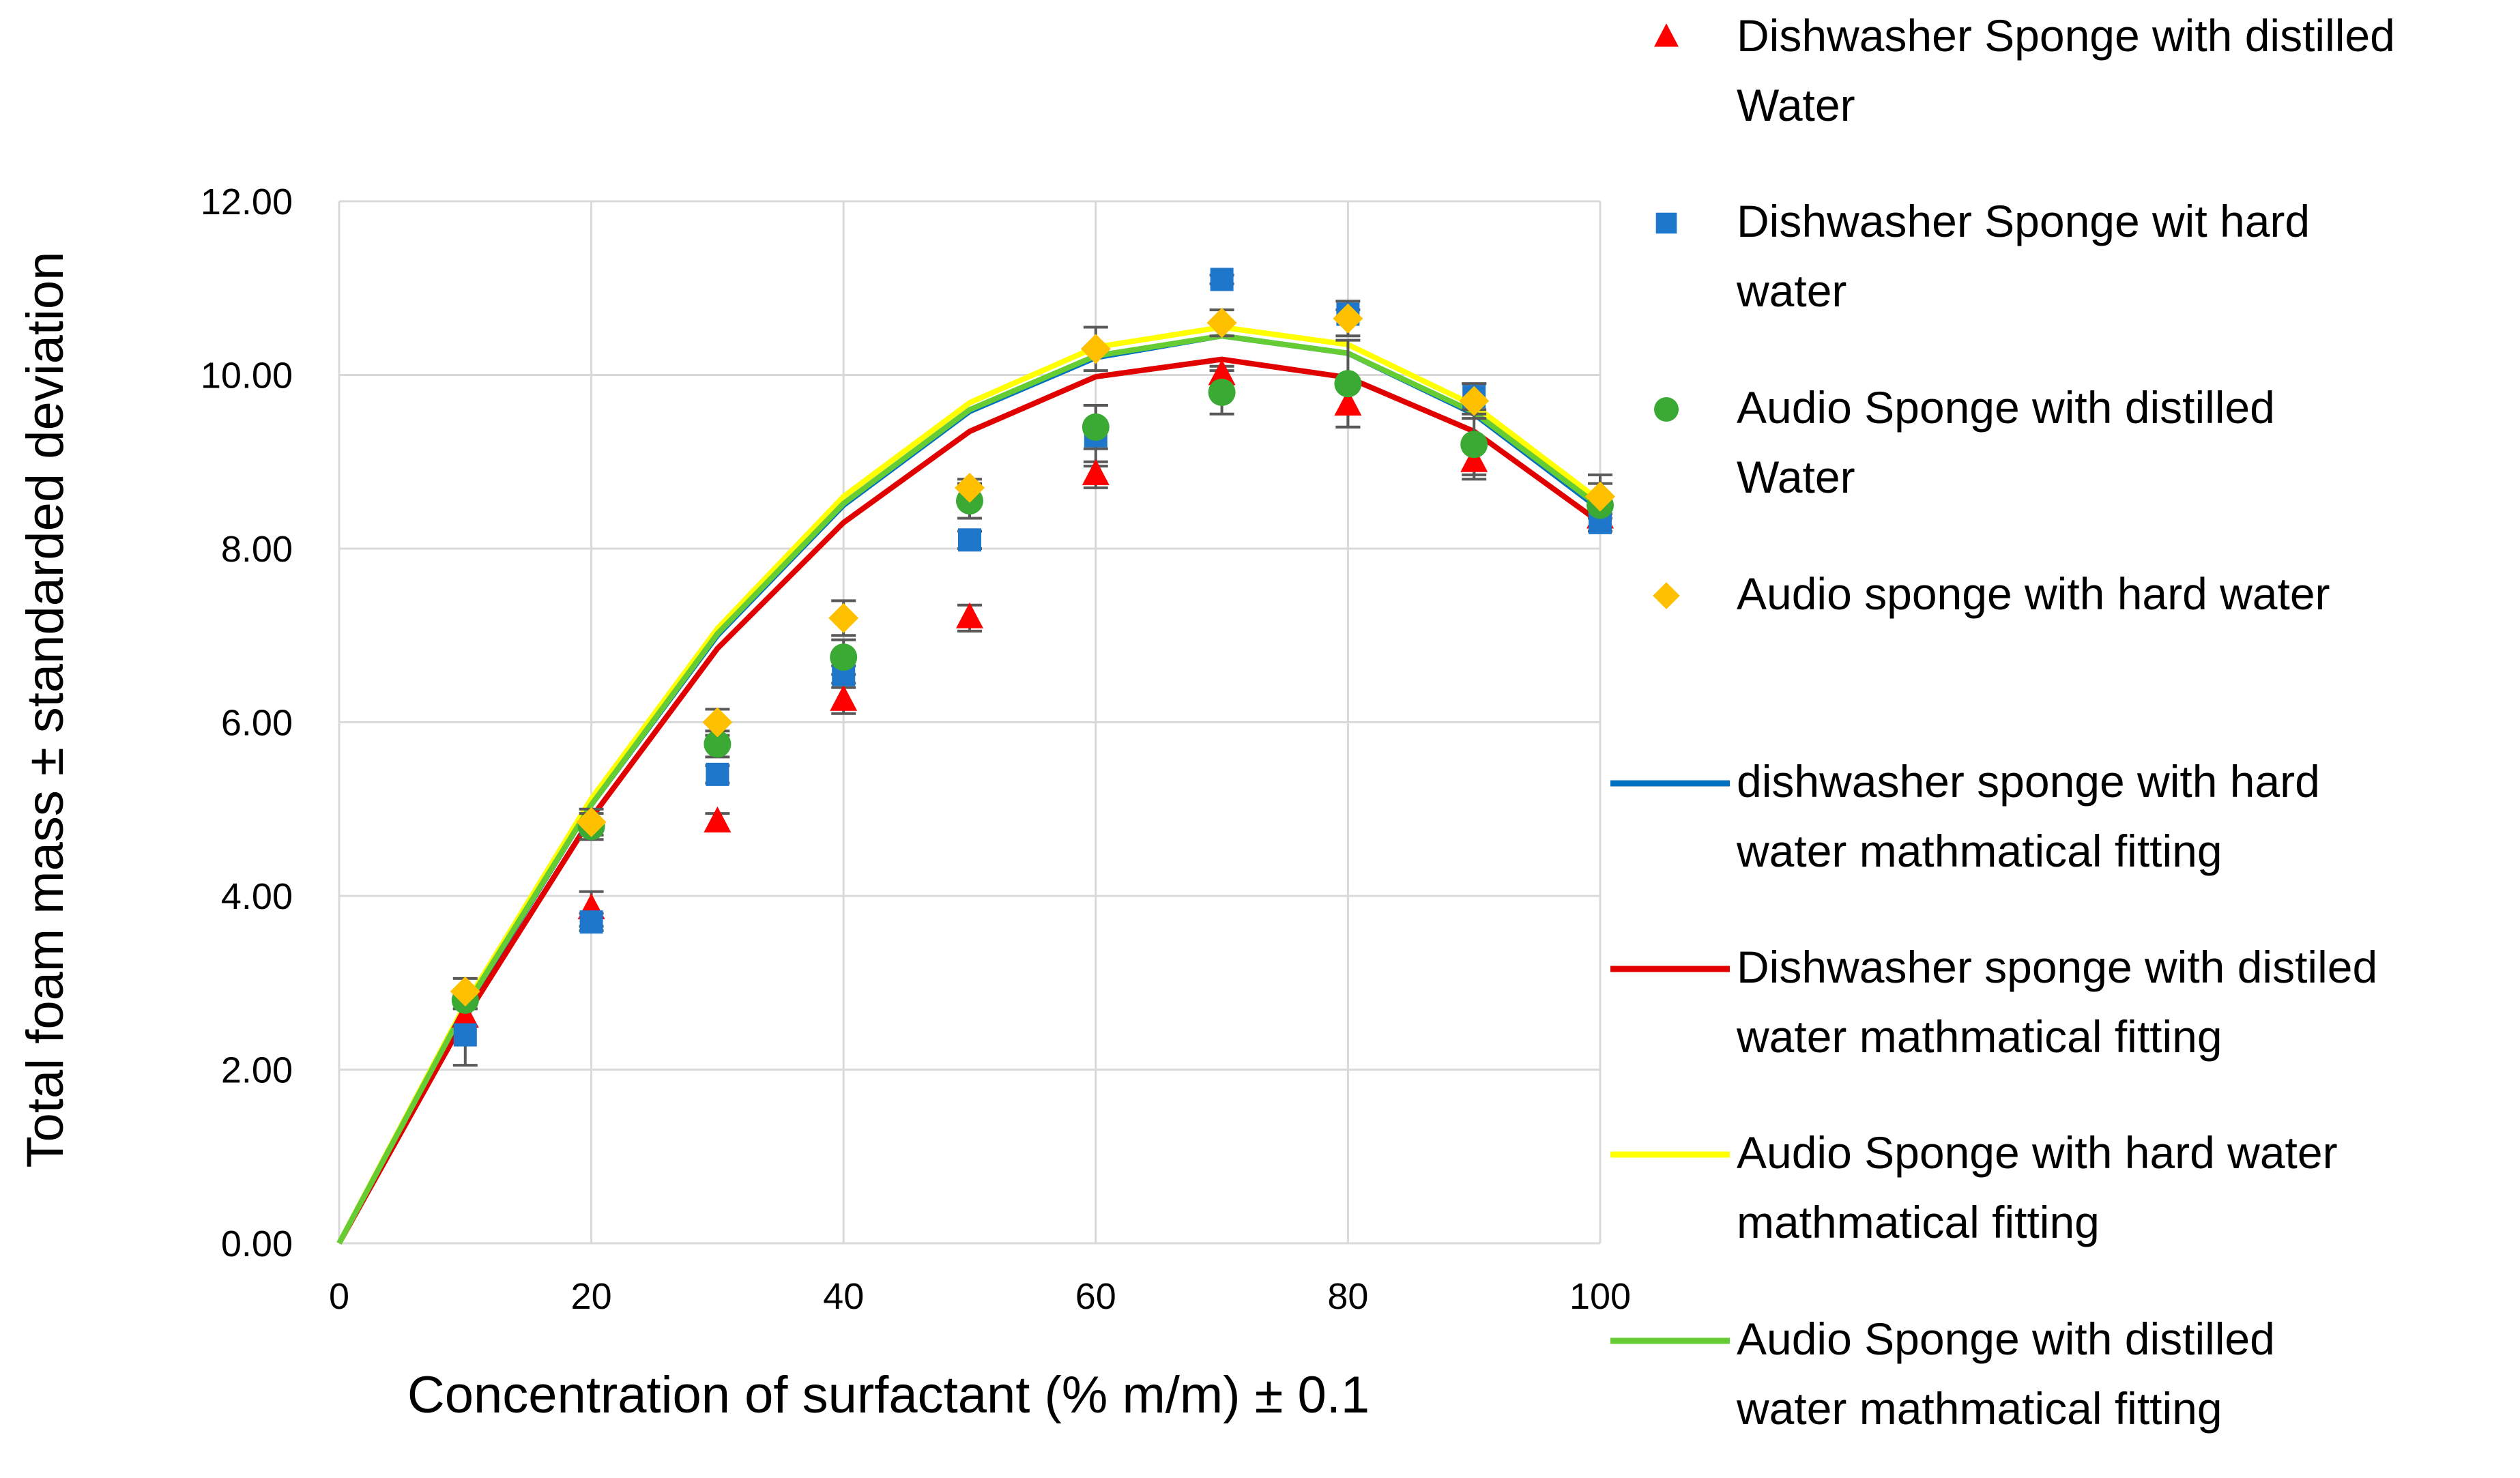 Image resolution: width=2520 pixels, height=1478 pixels. What do you see at coordinates (247, 202) in the screenshot?
I see `y-tick-label: 12.00` at bounding box center [247, 202].